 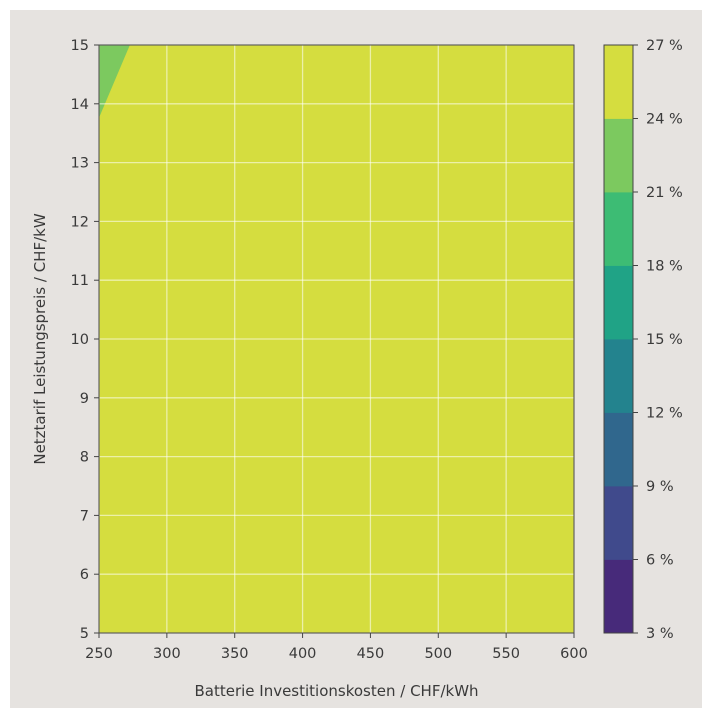 What do you see at coordinates (664, 46) in the screenshot?
I see `colorbar-tick-label: 27 %` at bounding box center [664, 46].